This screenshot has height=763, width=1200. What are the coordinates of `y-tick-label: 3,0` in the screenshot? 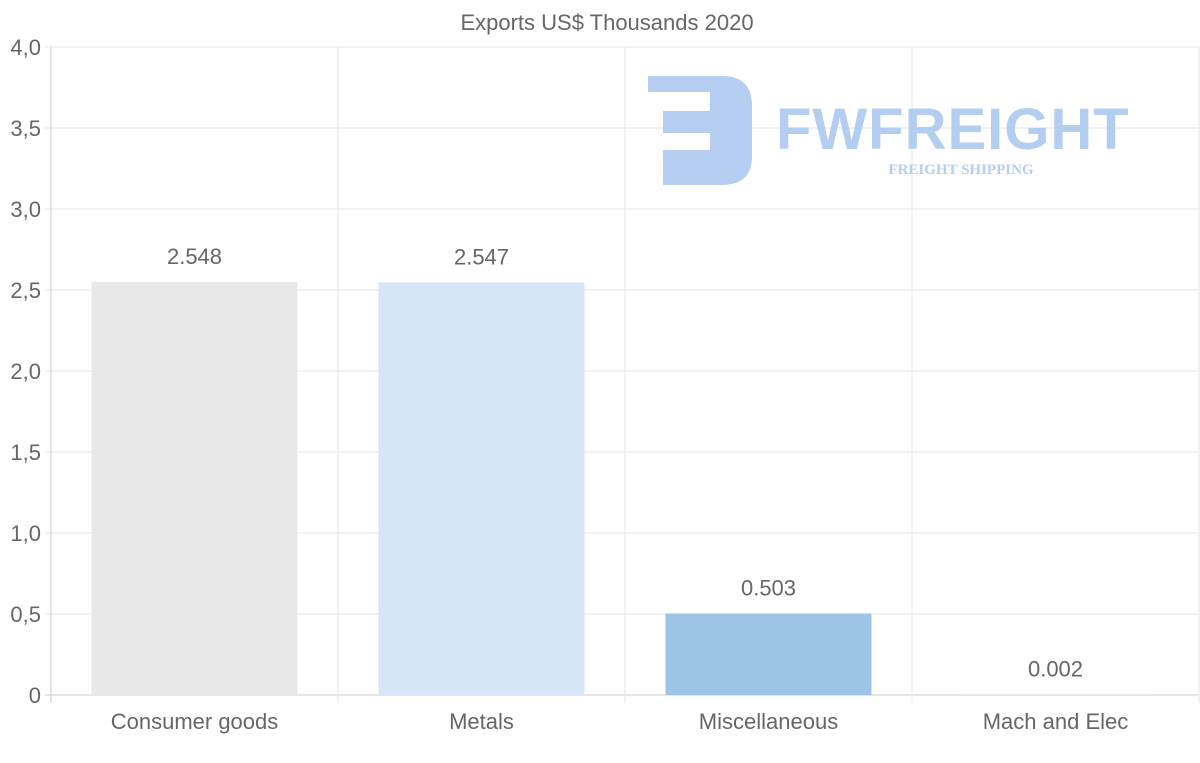 It's located at (25, 209).